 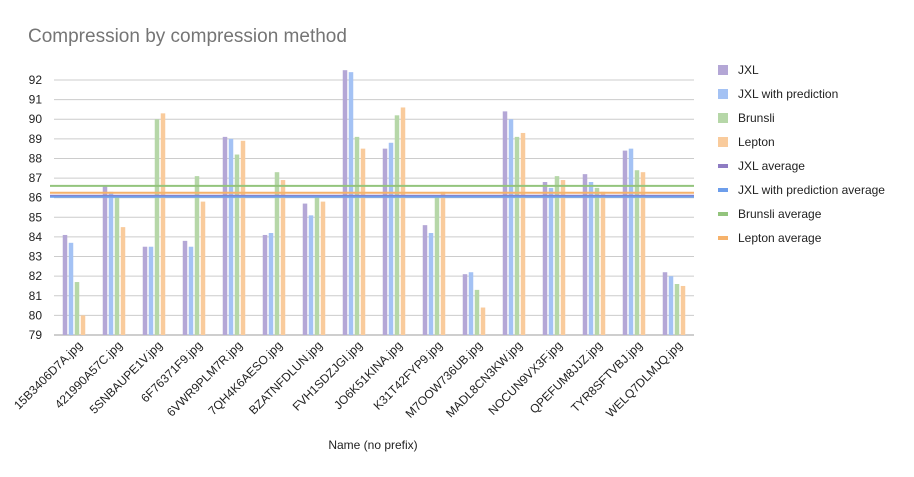 I want to click on x-tick-label: 5SNBAUPE1V.jpg, so click(x=126, y=377).